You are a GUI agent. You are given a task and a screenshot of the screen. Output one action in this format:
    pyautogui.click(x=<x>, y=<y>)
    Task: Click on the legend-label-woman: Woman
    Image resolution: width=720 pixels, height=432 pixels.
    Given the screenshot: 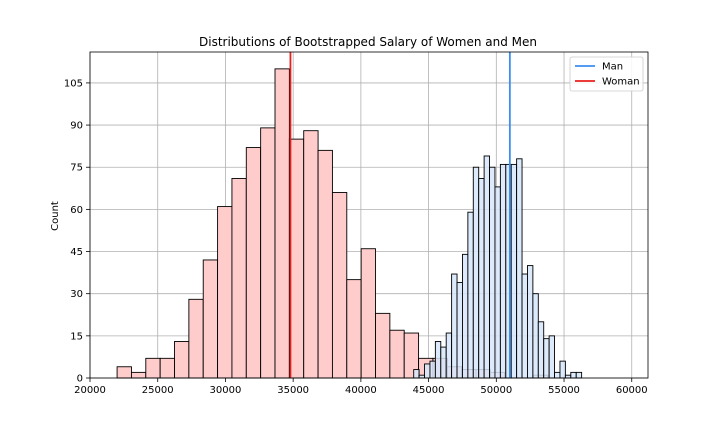 What is the action you would take?
    pyautogui.click(x=621, y=82)
    